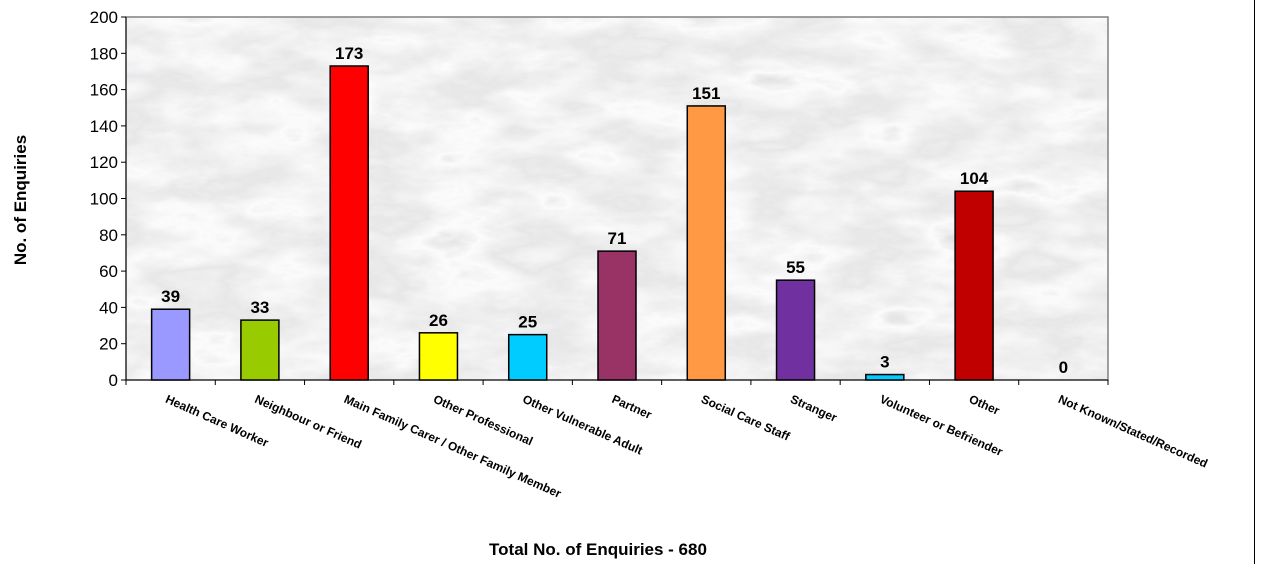  Describe the element at coordinates (527, 322) in the screenshot. I see `bar-value-label: 25` at that location.